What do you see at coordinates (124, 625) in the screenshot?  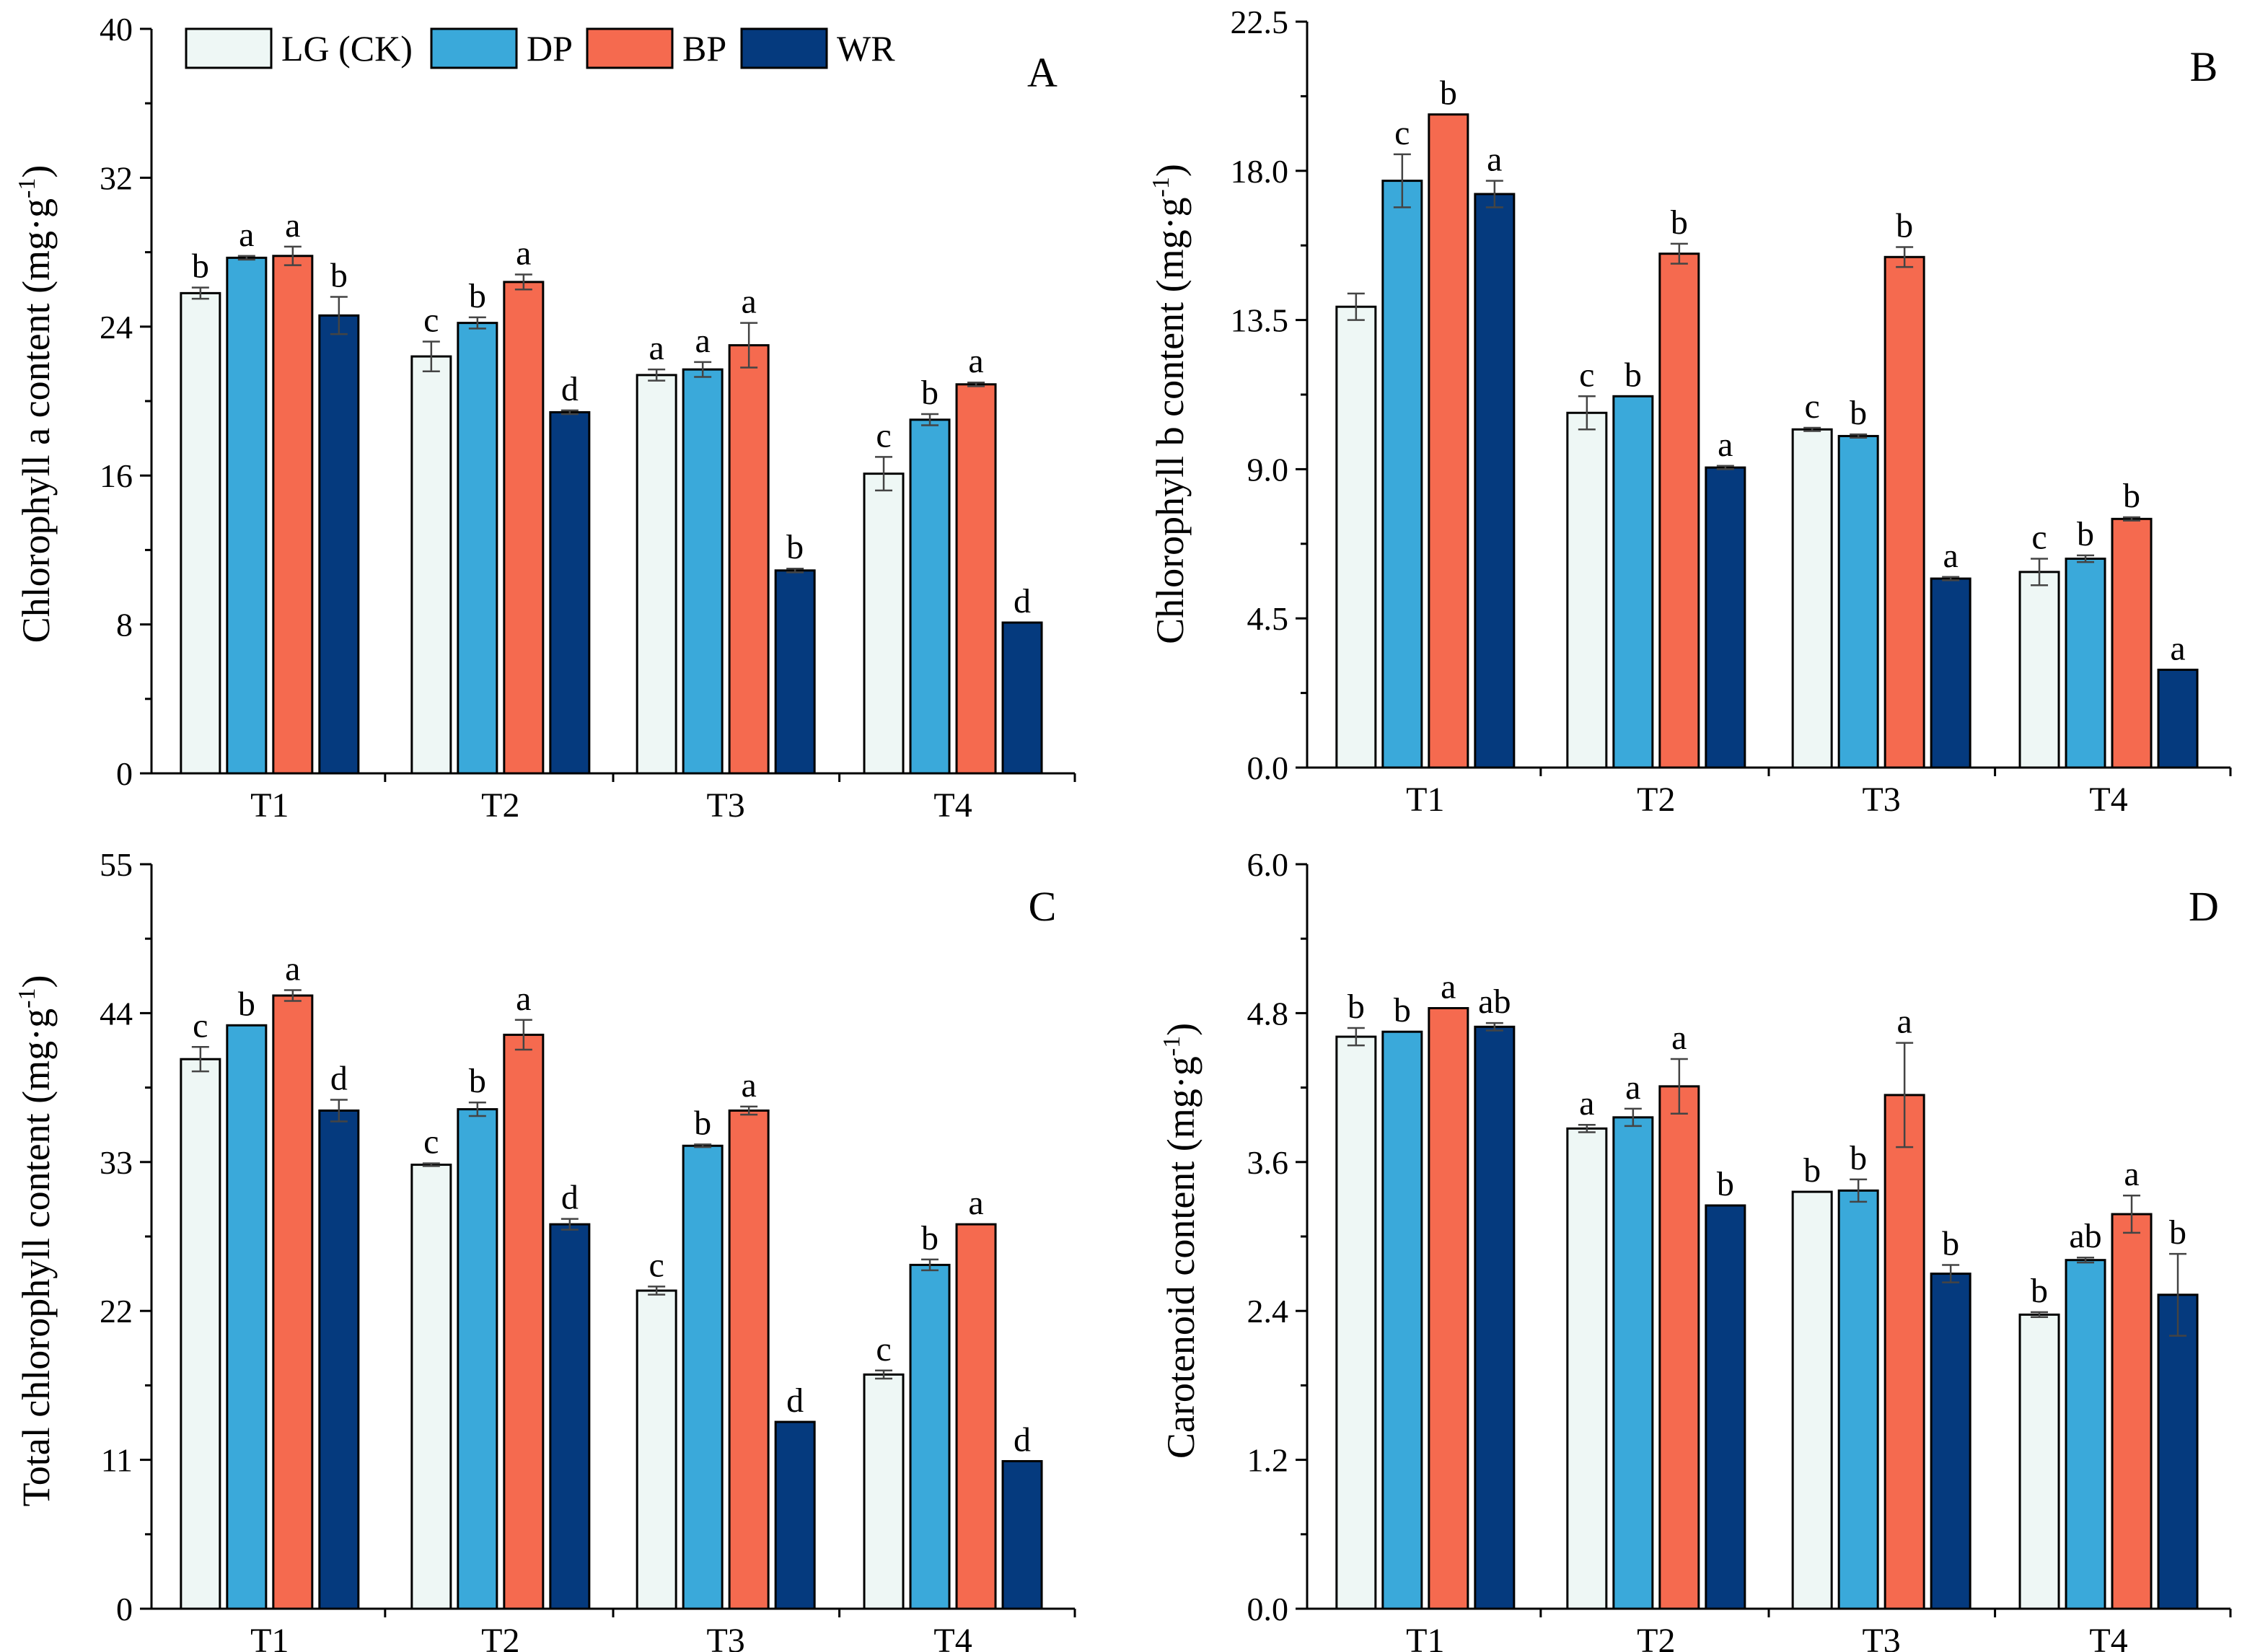 I see `y-tick-label: 8` at bounding box center [124, 625].